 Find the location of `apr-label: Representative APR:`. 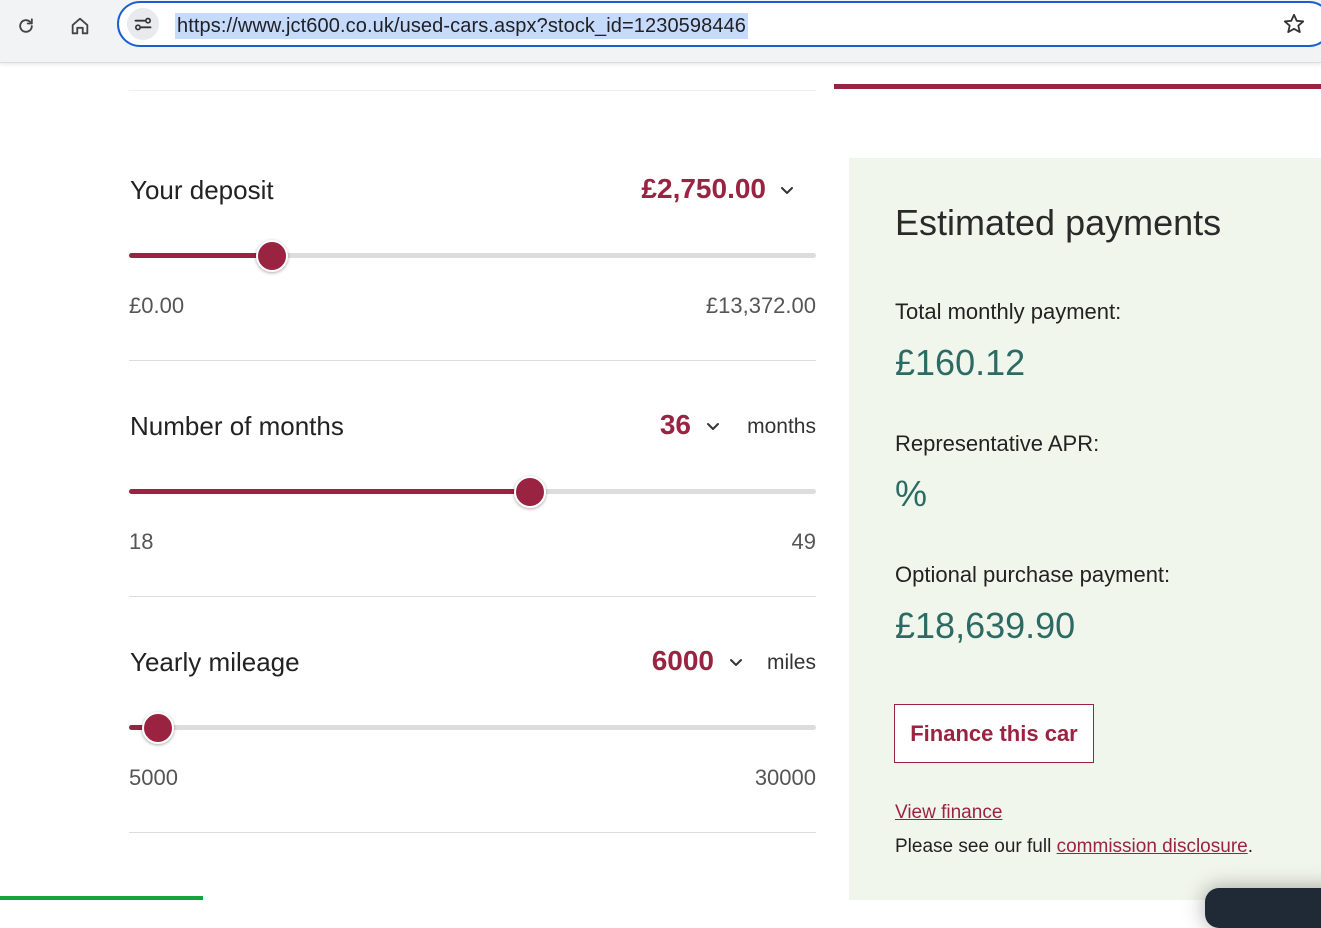

apr-label: Representative APR: is located at coordinates (997, 443).